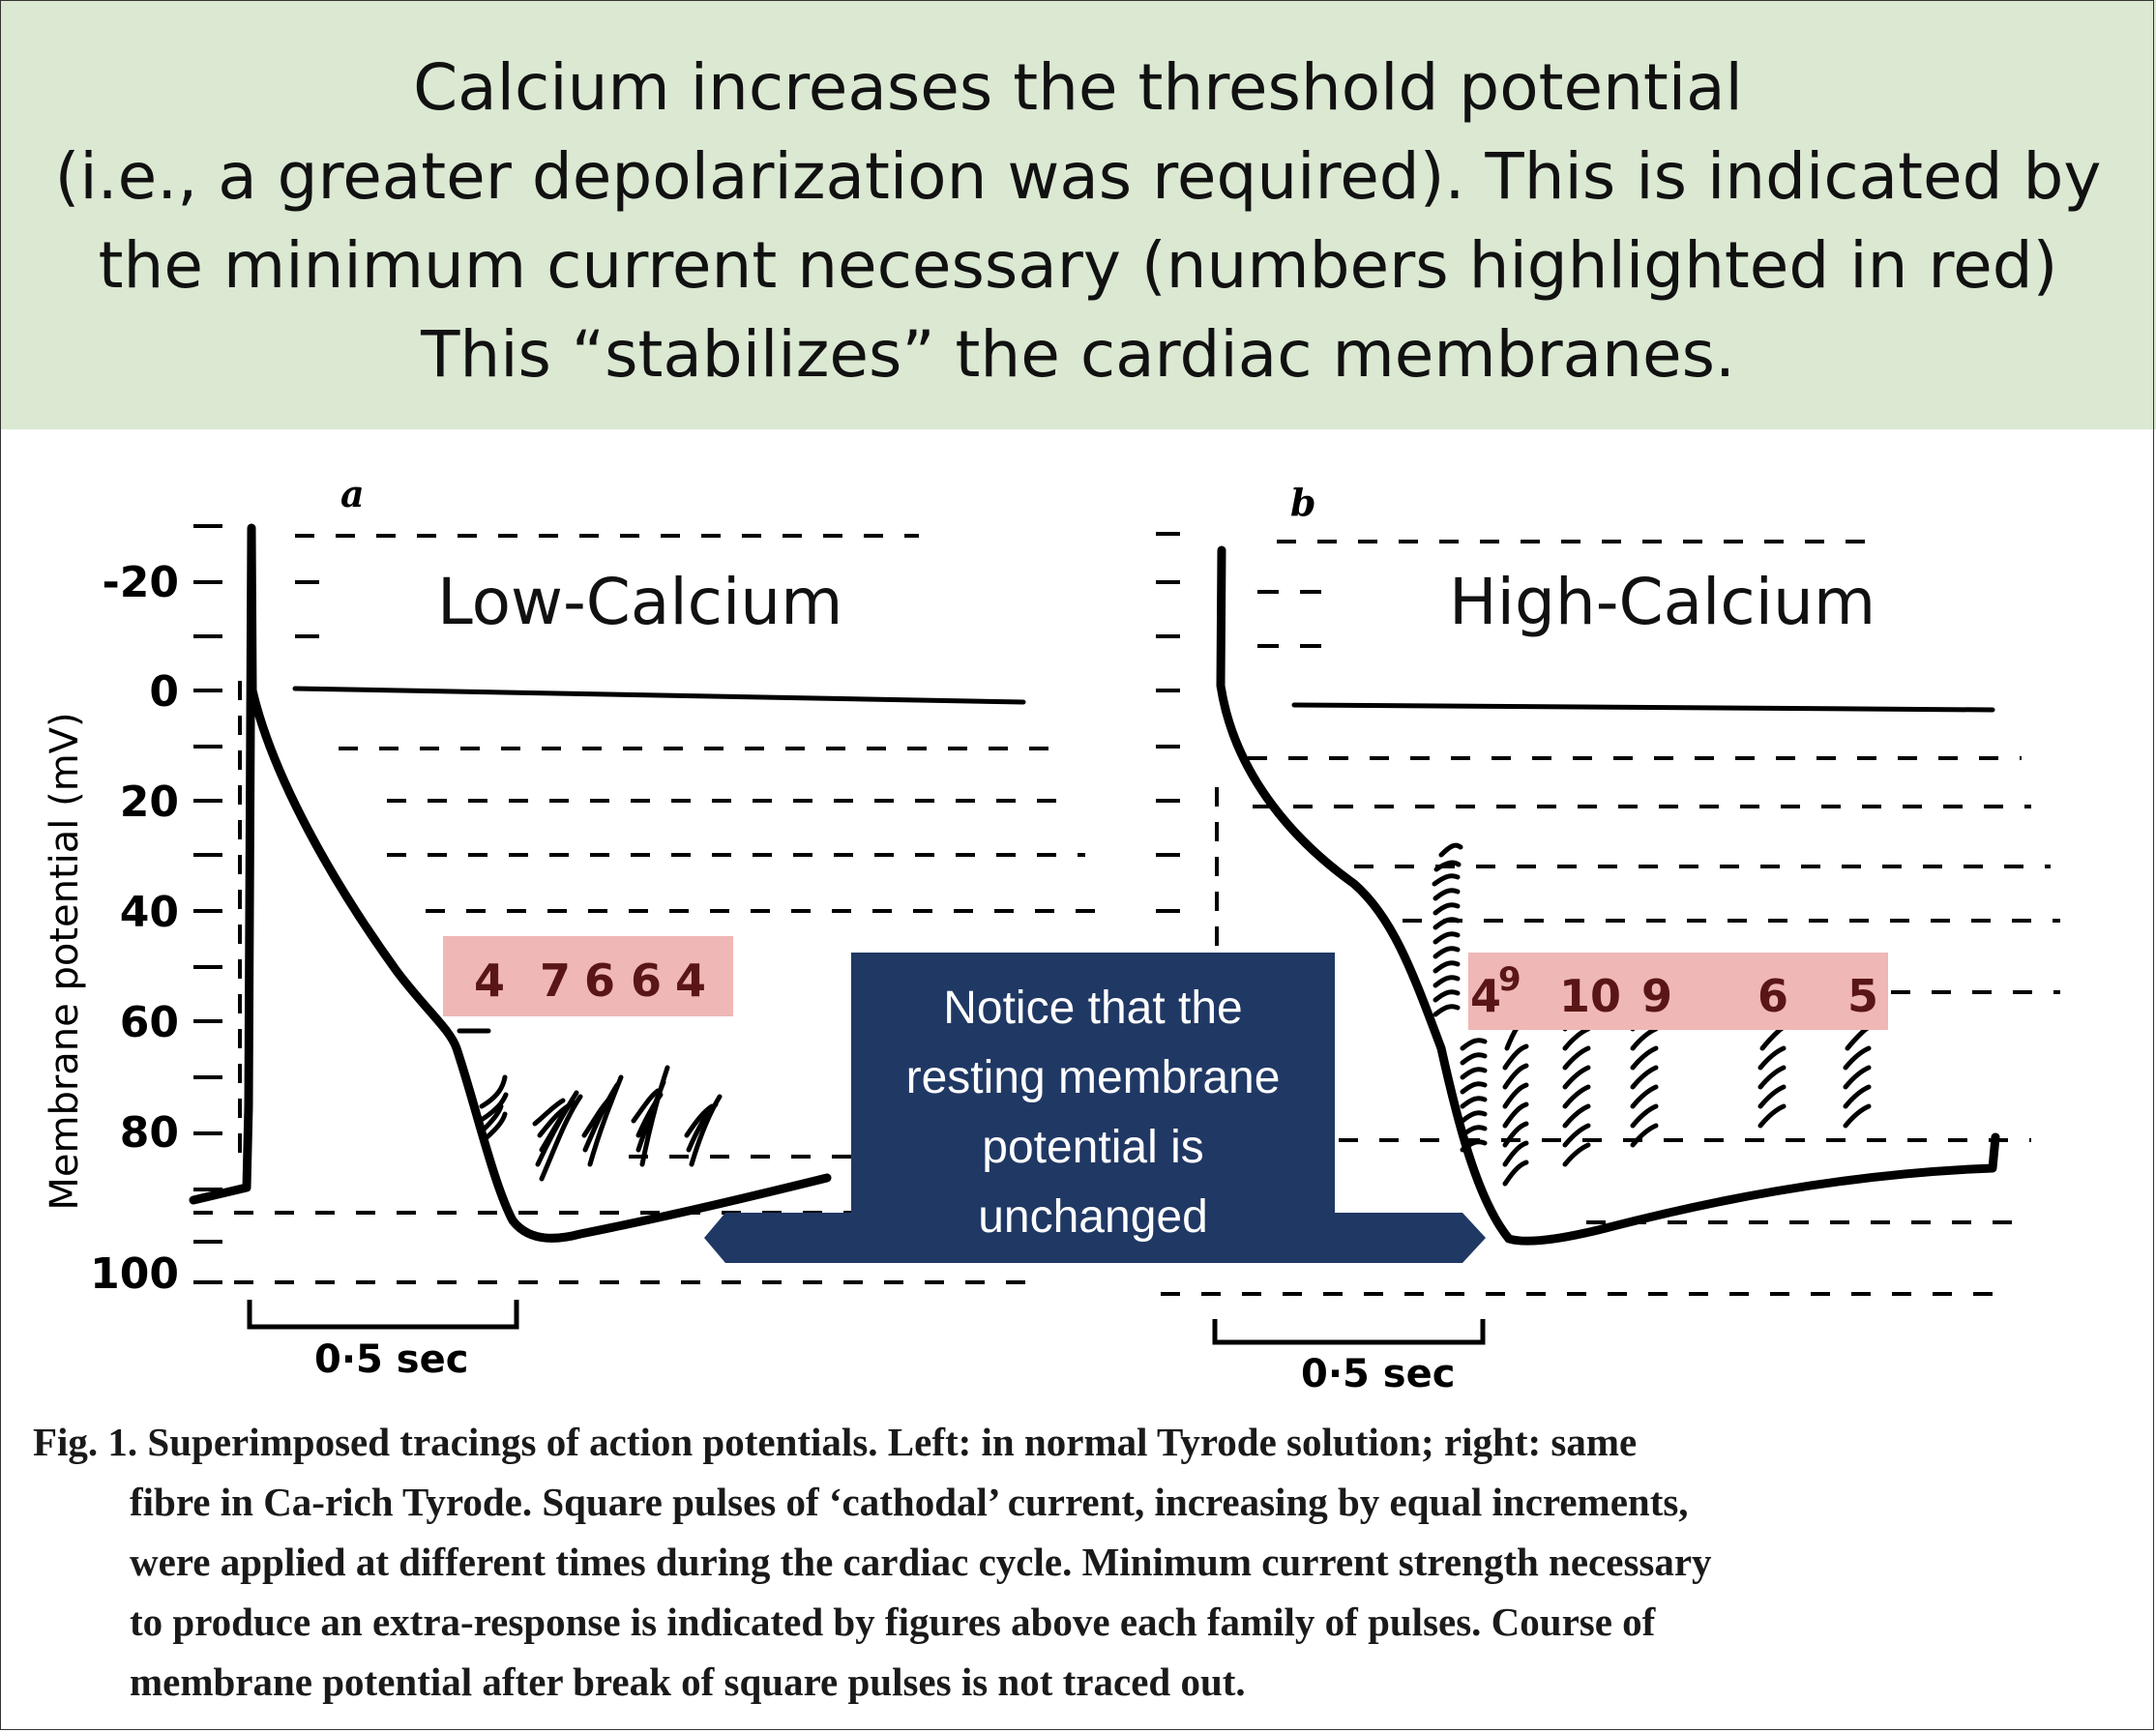 This screenshot has width=2156, height=1732. Describe the element at coordinates (391, 1360) in the screenshot. I see `panel-a-scale-label: 0·5 sec` at that location.